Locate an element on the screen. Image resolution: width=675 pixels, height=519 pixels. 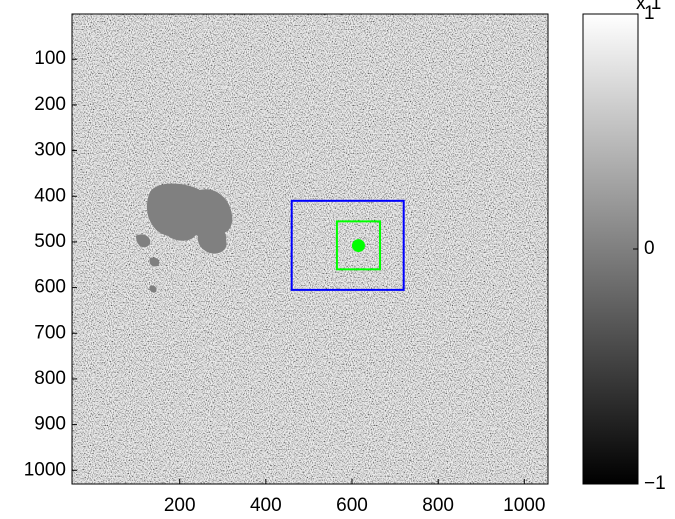
x-tick-label: 400 is located at coordinates (266, 505).